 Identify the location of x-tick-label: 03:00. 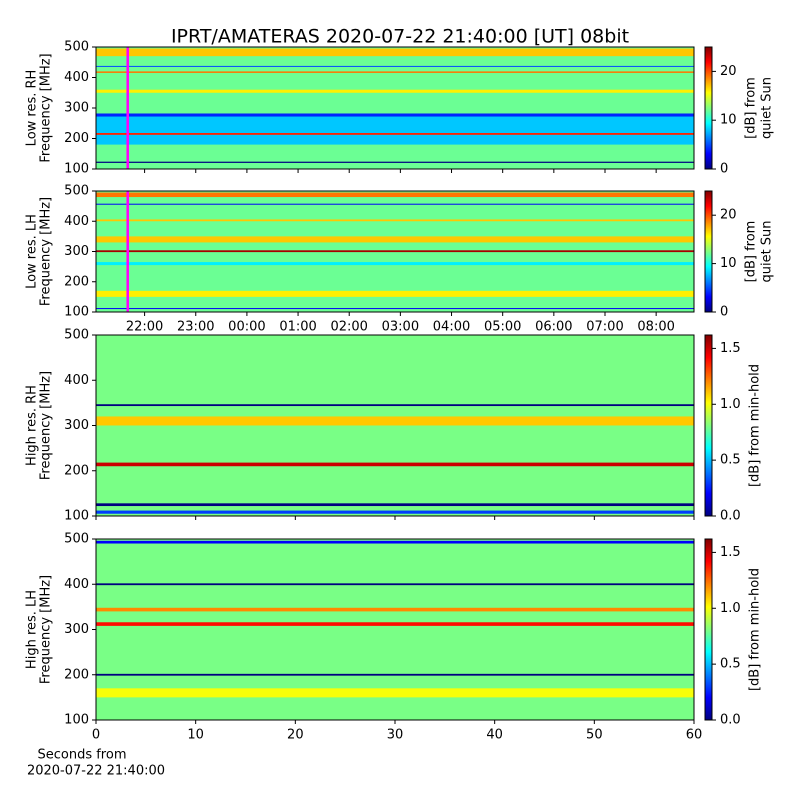
(400, 327).